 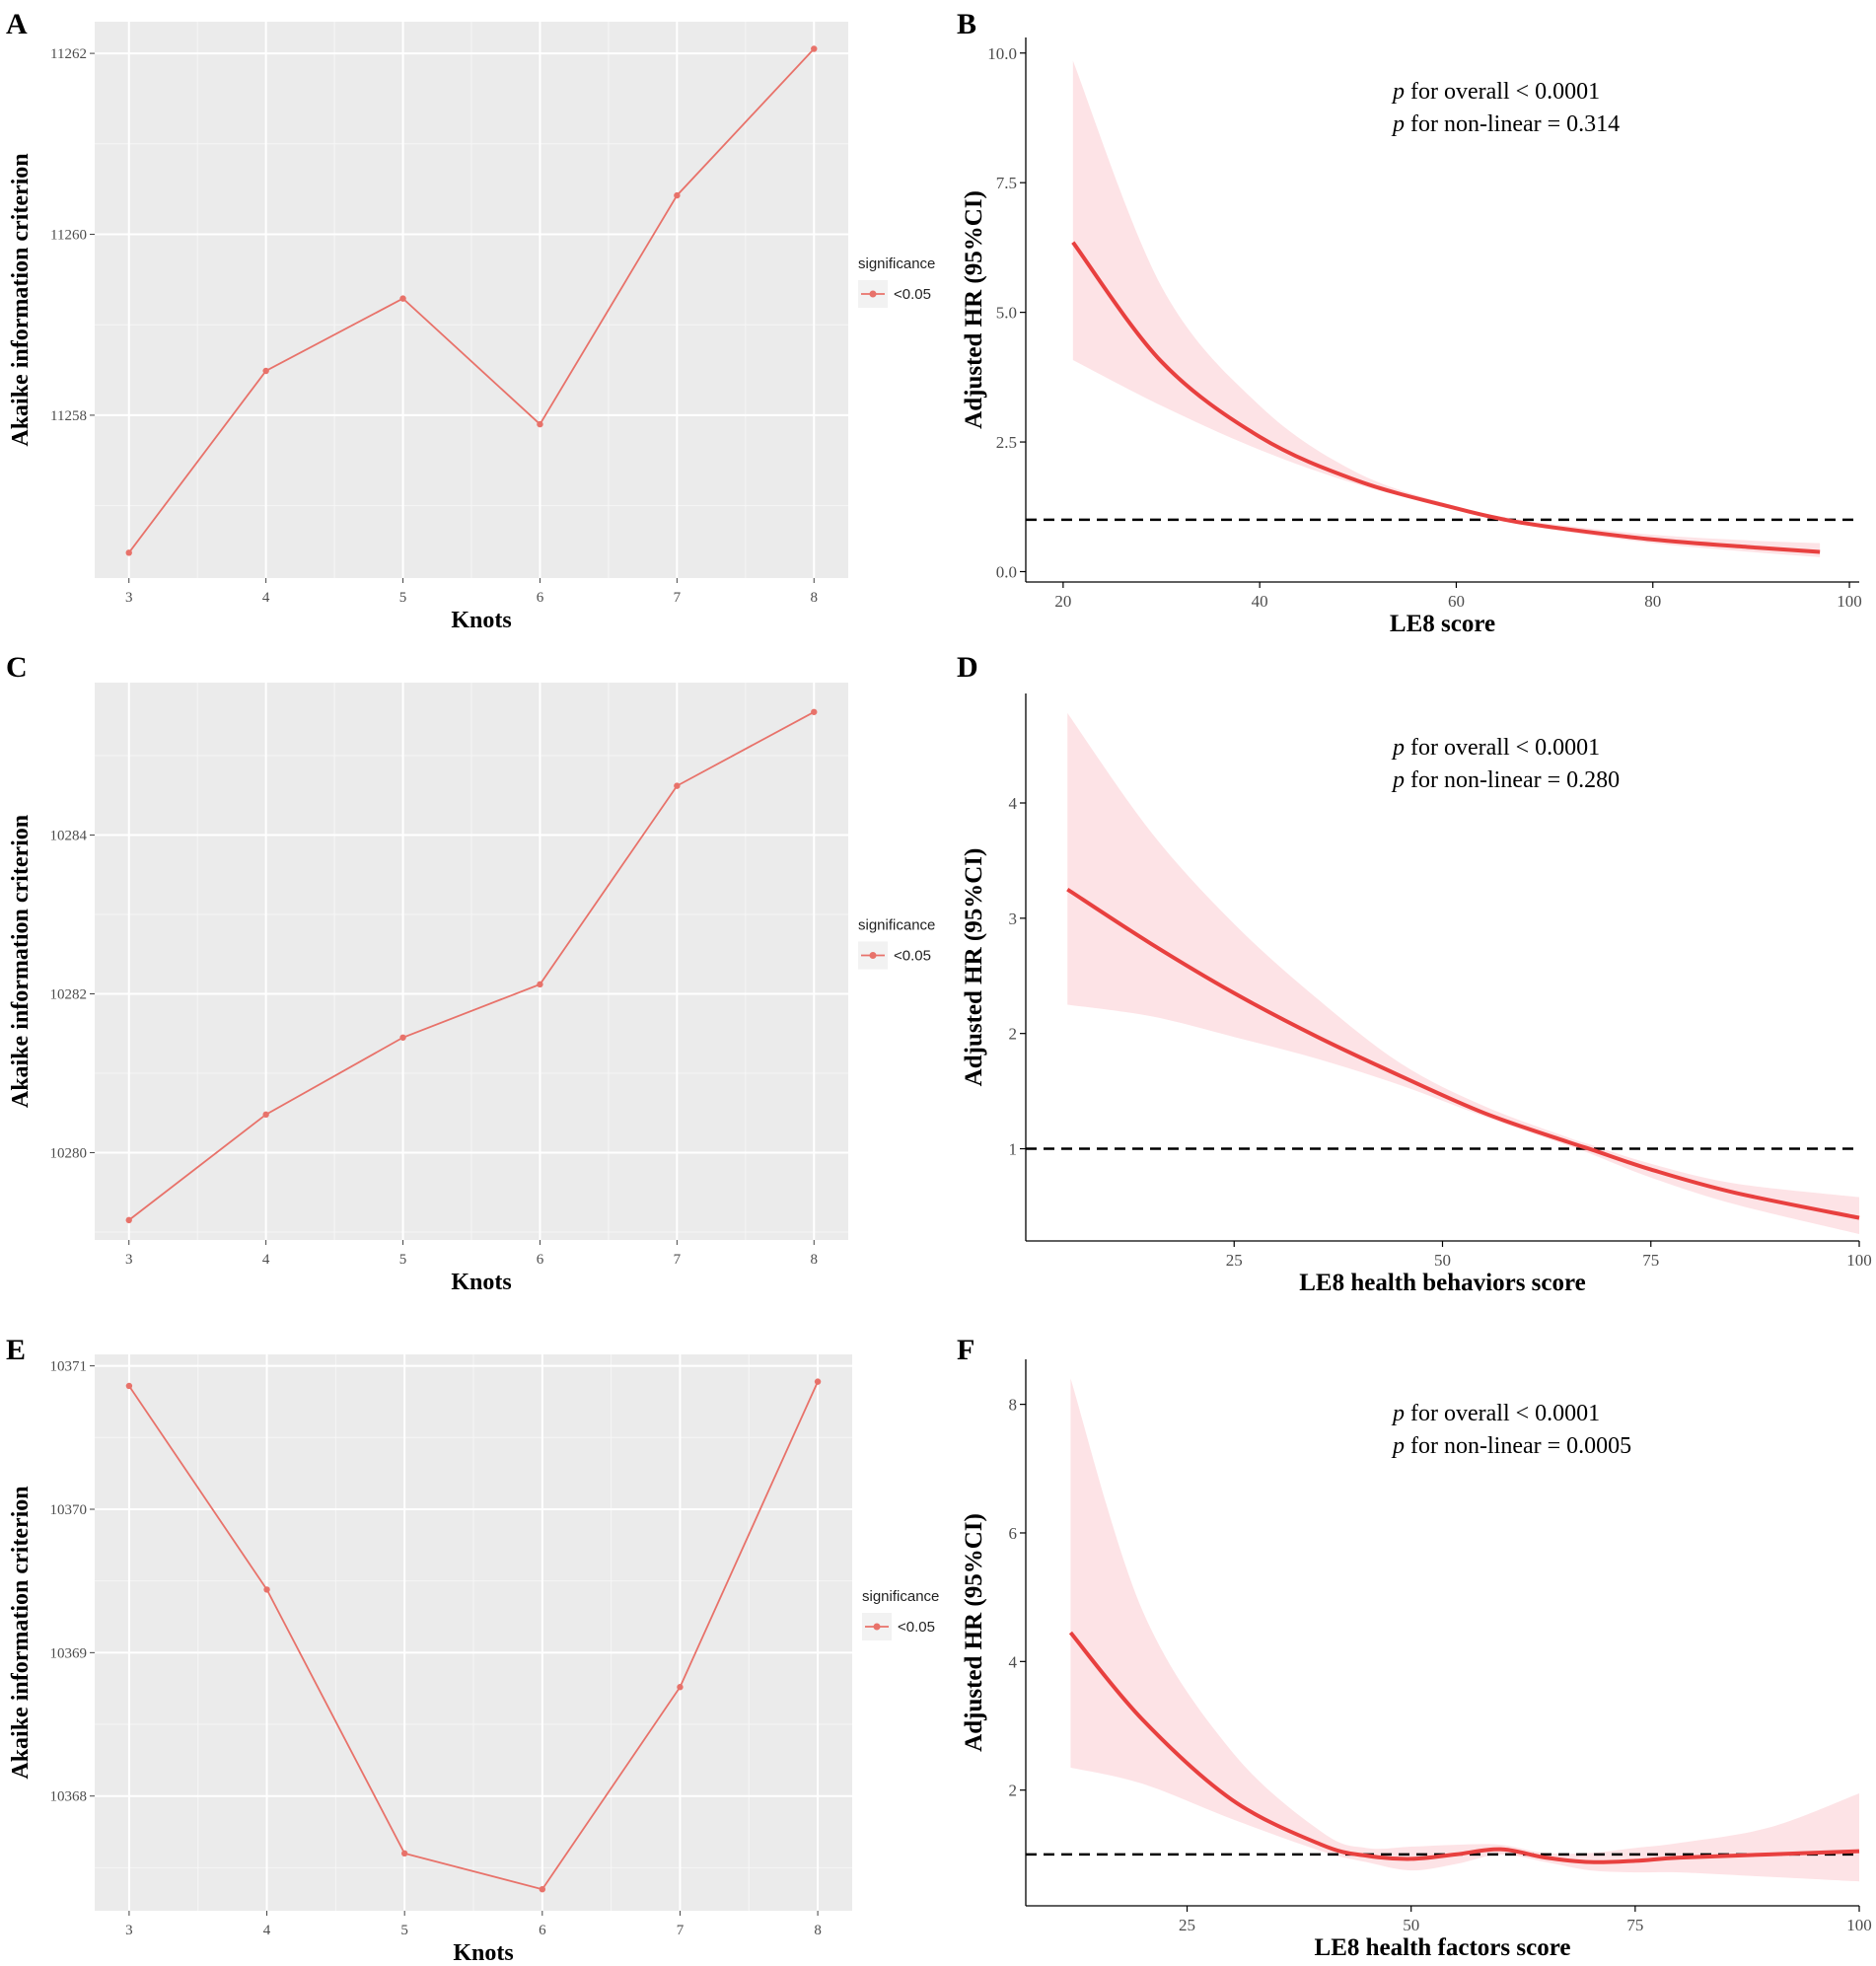 I want to click on y-tick-label: 10.0, so click(x=1002, y=53).